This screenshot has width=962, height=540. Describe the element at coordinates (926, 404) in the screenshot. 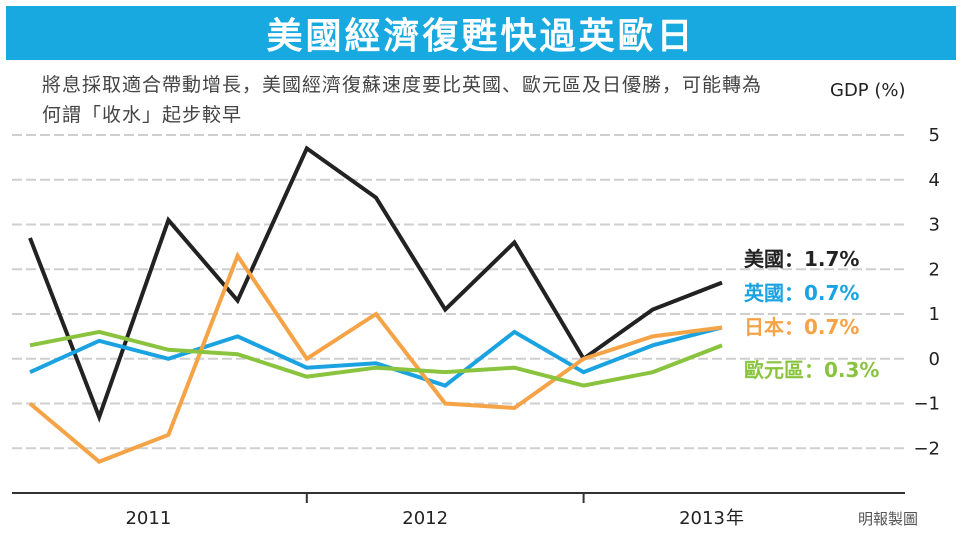

I see `y-tick-label: −1` at that location.